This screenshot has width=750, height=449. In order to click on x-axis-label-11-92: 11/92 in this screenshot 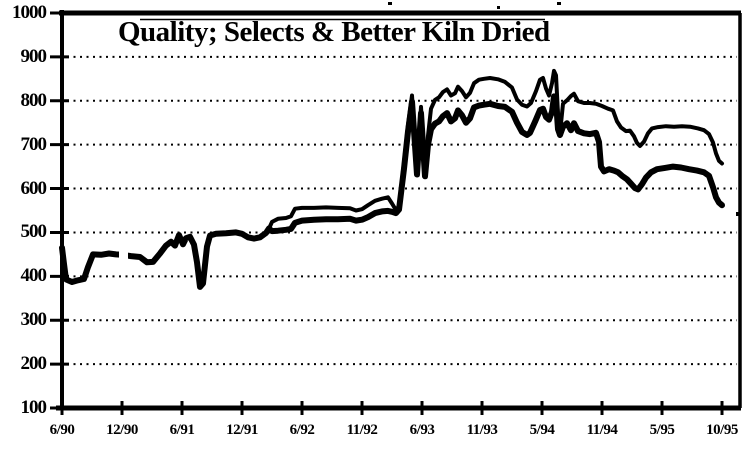, I will do `click(362, 430)`.